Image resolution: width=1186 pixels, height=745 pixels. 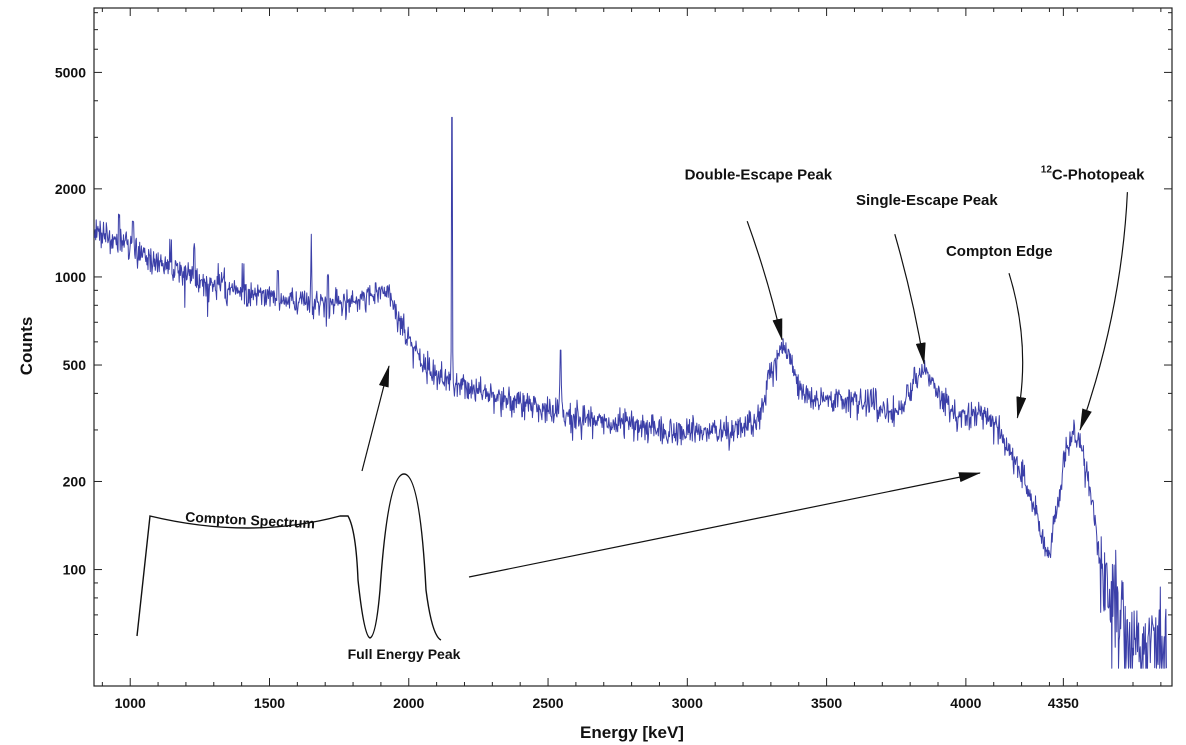 What do you see at coordinates (687, 703) in the screenshot?
I see `x-tick-label: 3000` at bounding box center [687, 703].